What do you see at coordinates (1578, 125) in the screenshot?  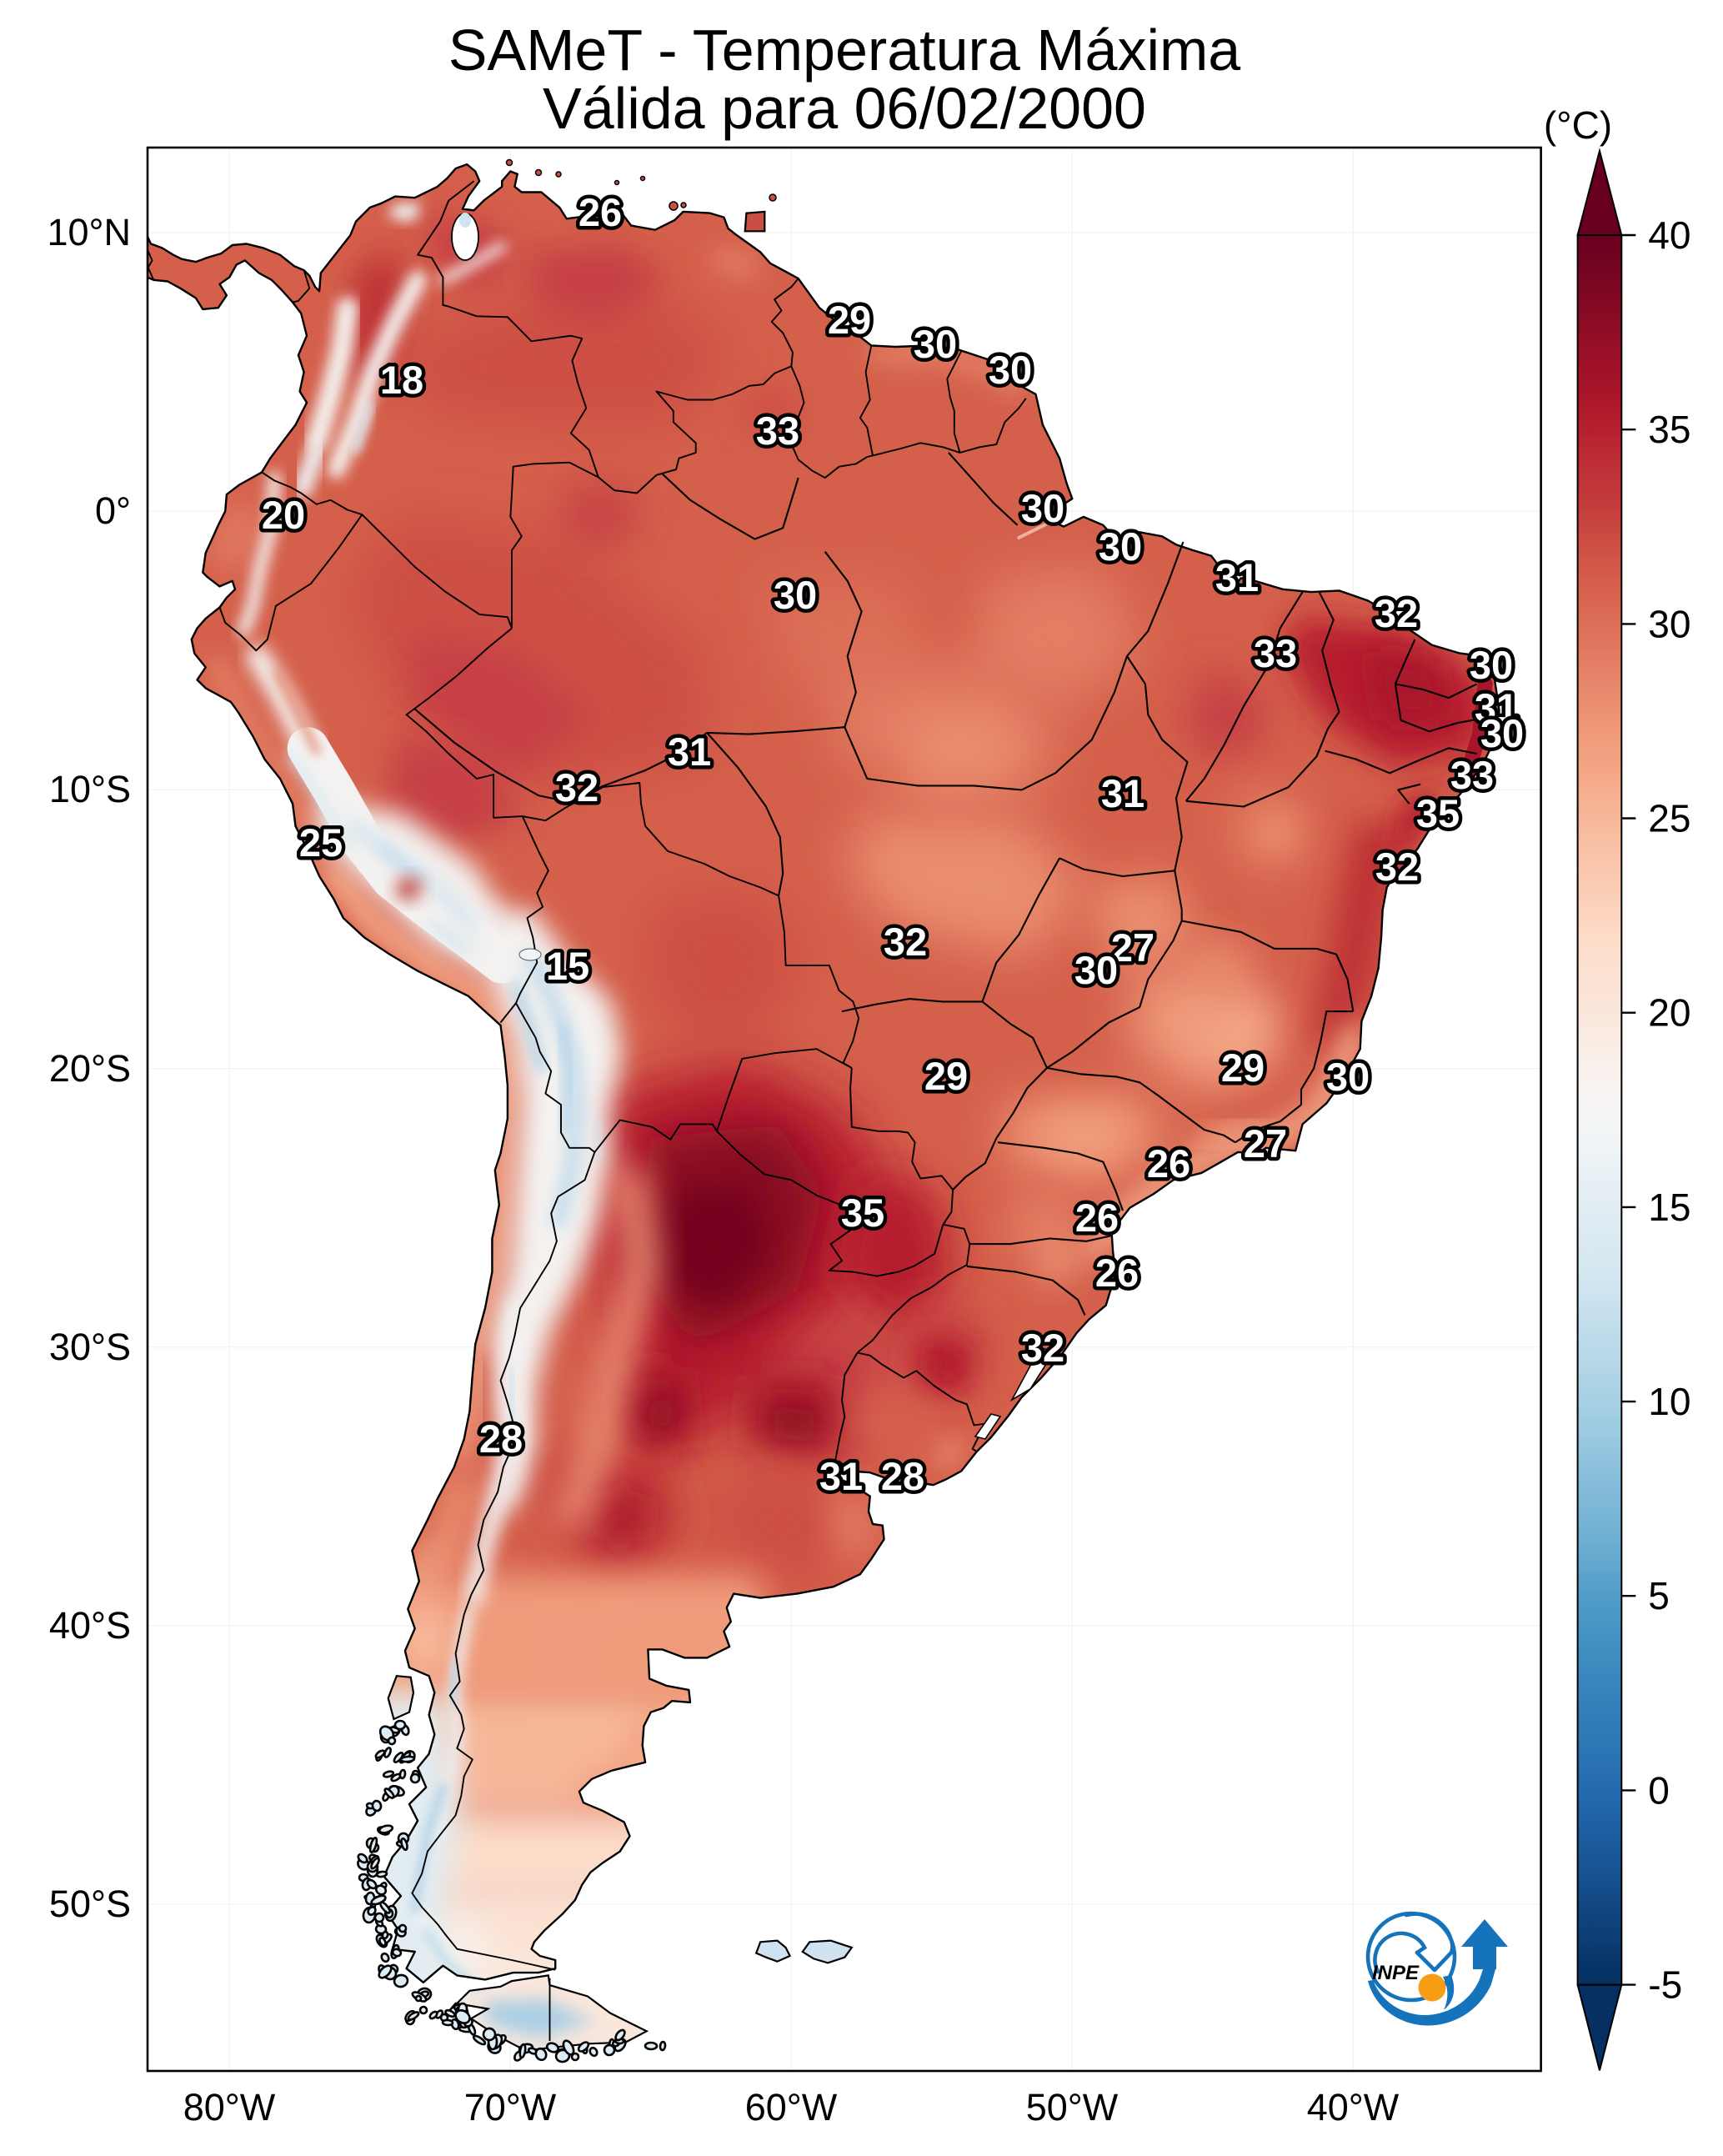 I see `svg-text: (°C)` at bounding box center [1578, 125].